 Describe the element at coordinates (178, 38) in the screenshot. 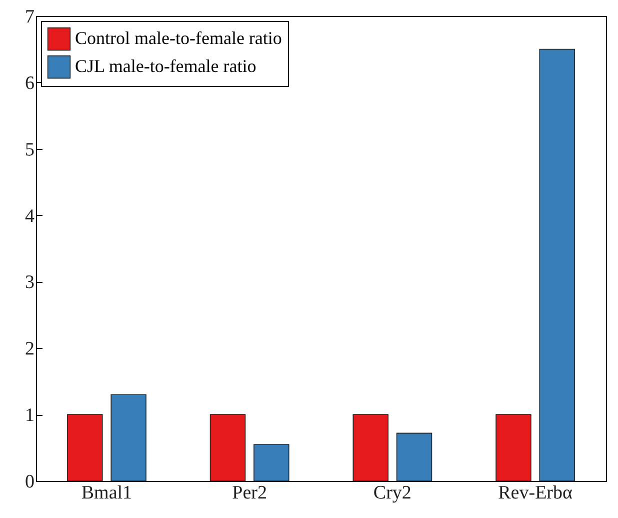

I see `legend-label: Control male-to-female ratio` at that location.